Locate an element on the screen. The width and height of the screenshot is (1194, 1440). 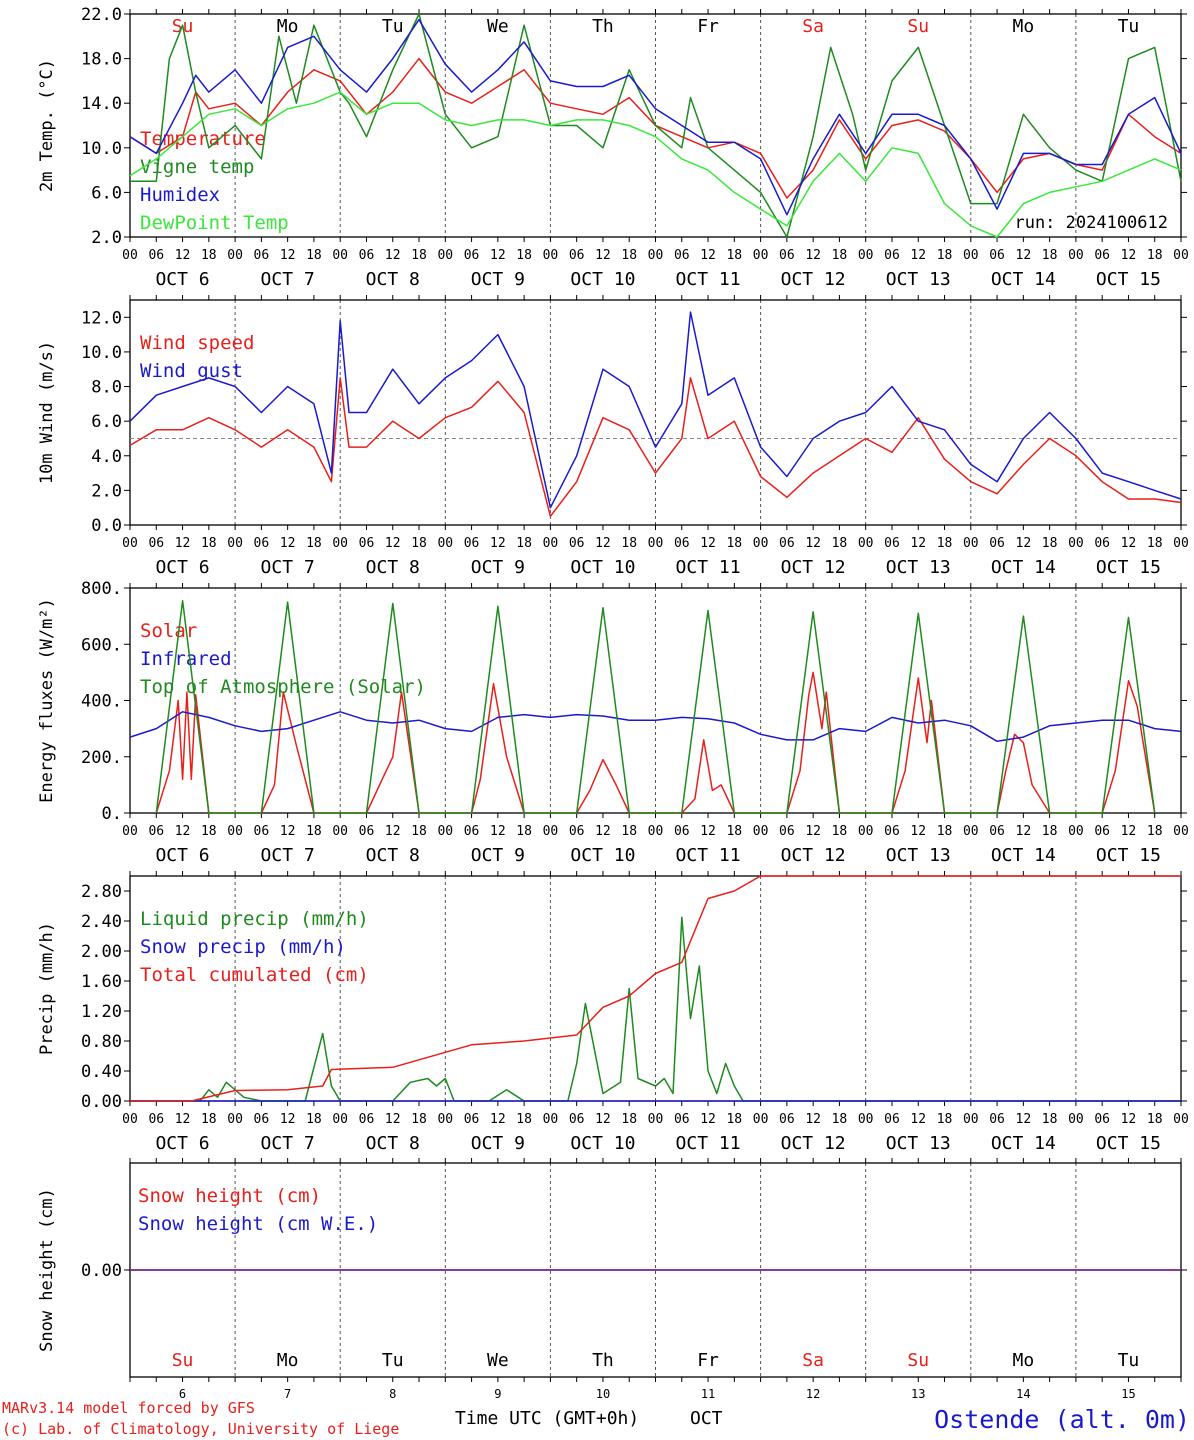
day-date-label: OCT 7 is located at coordinates (288, 567).